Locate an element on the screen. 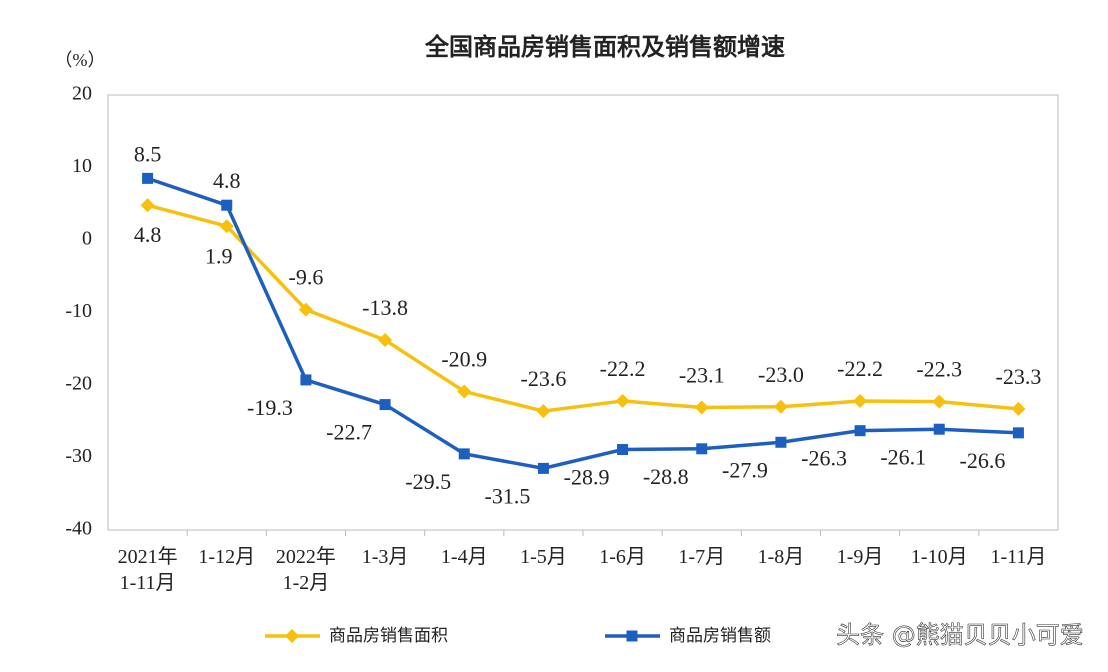  value-label: -28.8 is located at coordinates (666, 476).